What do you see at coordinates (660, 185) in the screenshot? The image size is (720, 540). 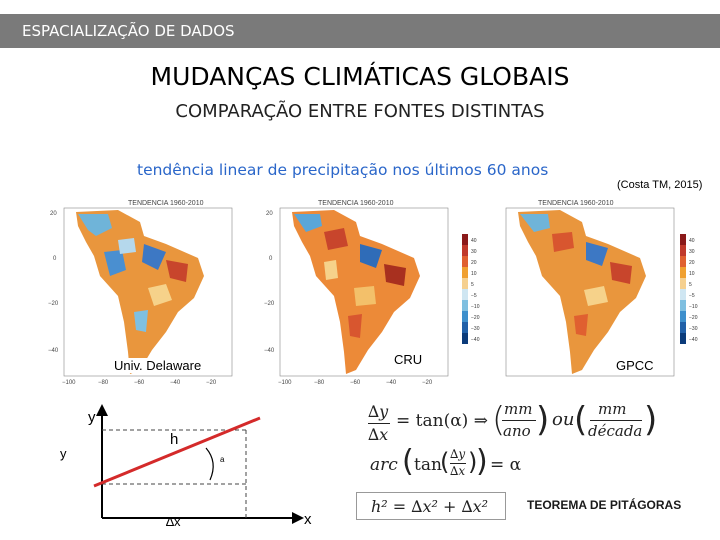 I see `figure-credit: (Costa TM, 2015)` at bounding box center [660, 185].